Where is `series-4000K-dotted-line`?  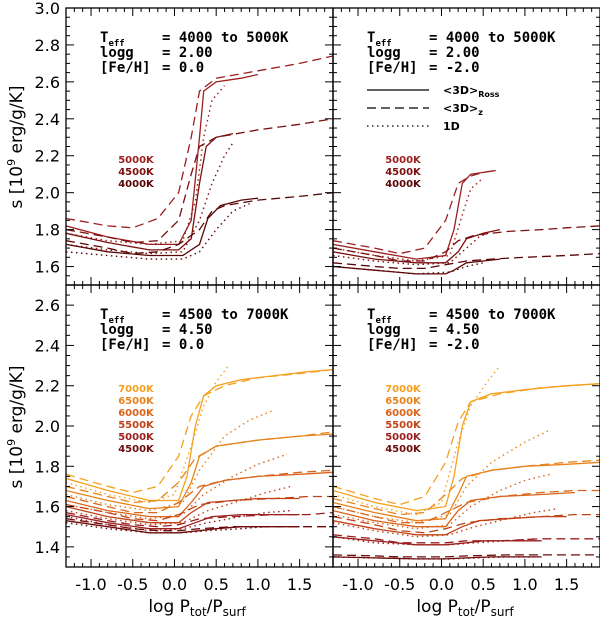
series-4000K-dotted-line is located at coordinates (408, 268).